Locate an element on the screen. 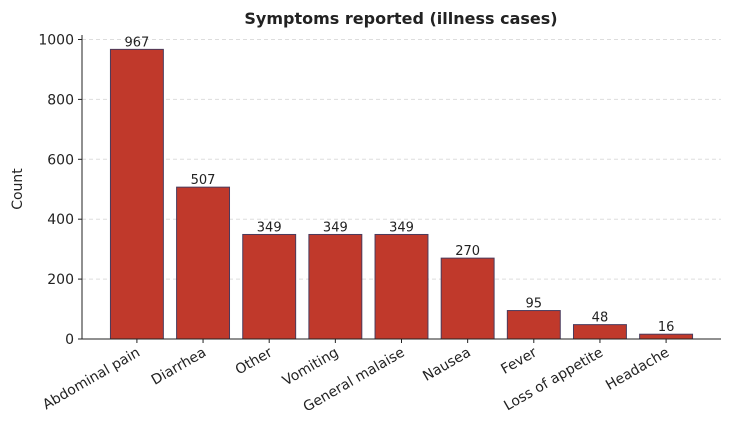 This screenshot has height=436, width=731. x-tick-label: Headache is located at coordinates (637, 369).